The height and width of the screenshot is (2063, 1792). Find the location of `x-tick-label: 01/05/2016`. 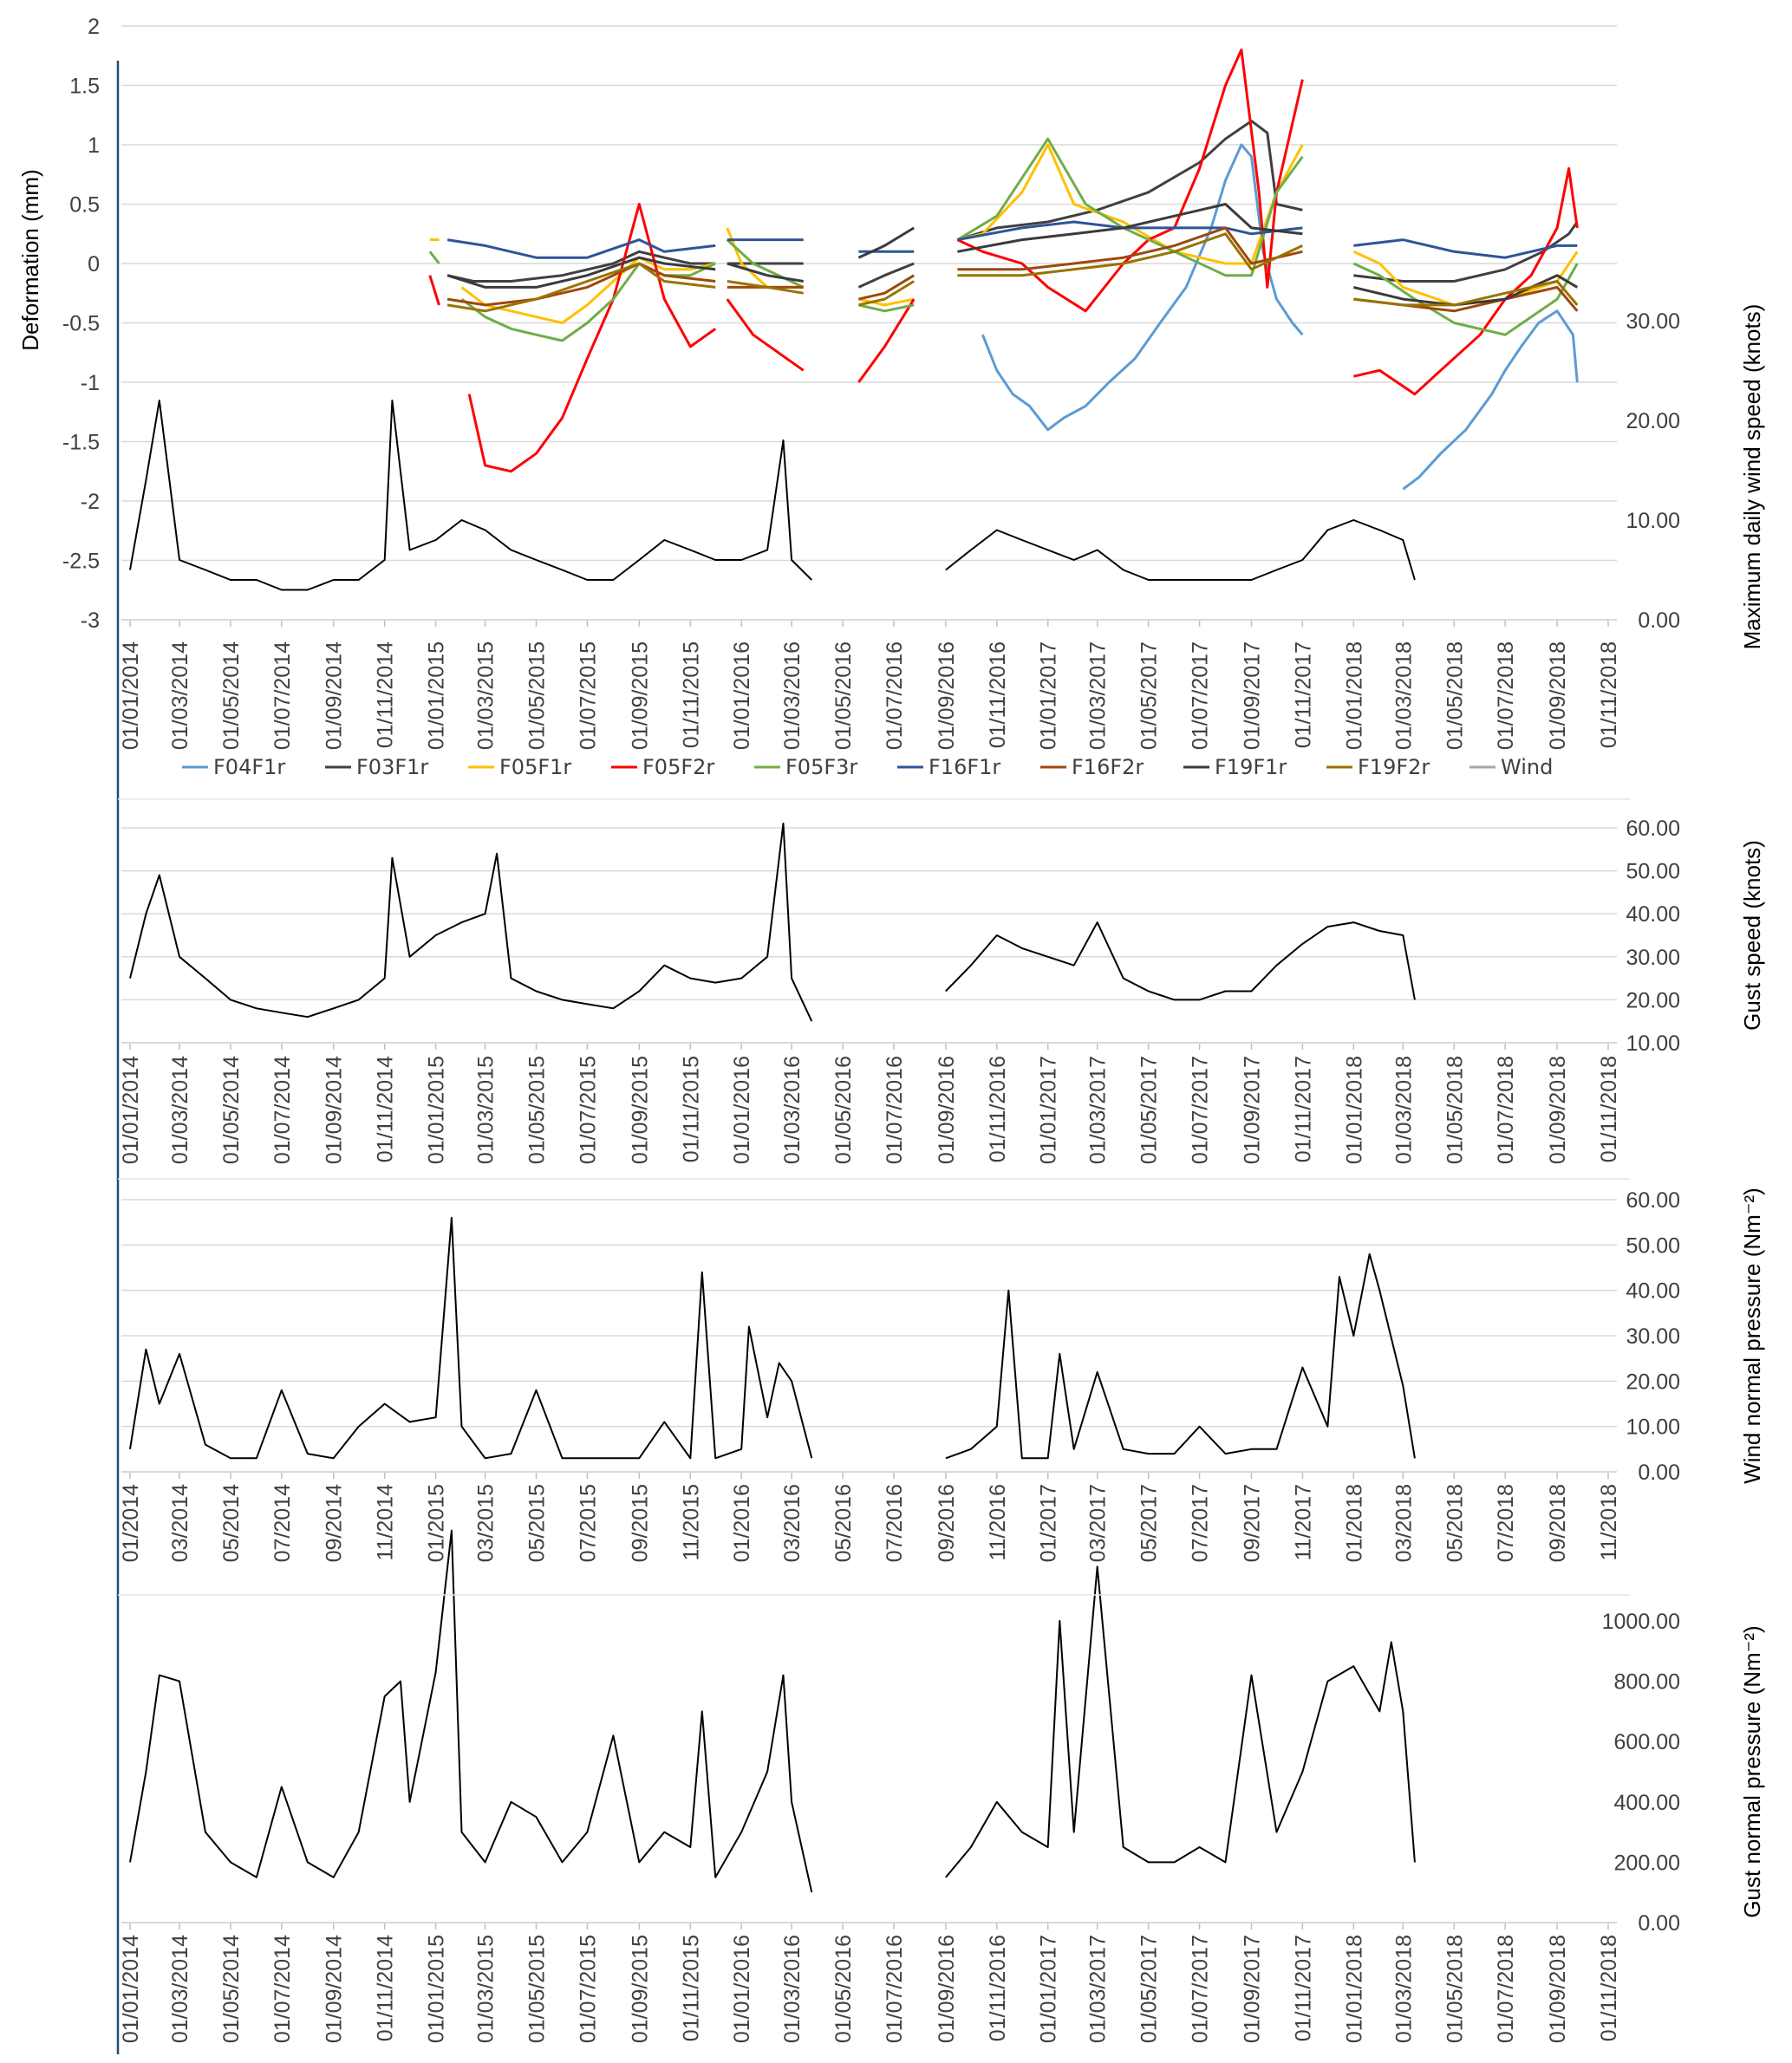

x-tick-label: 01/05/2016 is located at coordinates (843, 1989).